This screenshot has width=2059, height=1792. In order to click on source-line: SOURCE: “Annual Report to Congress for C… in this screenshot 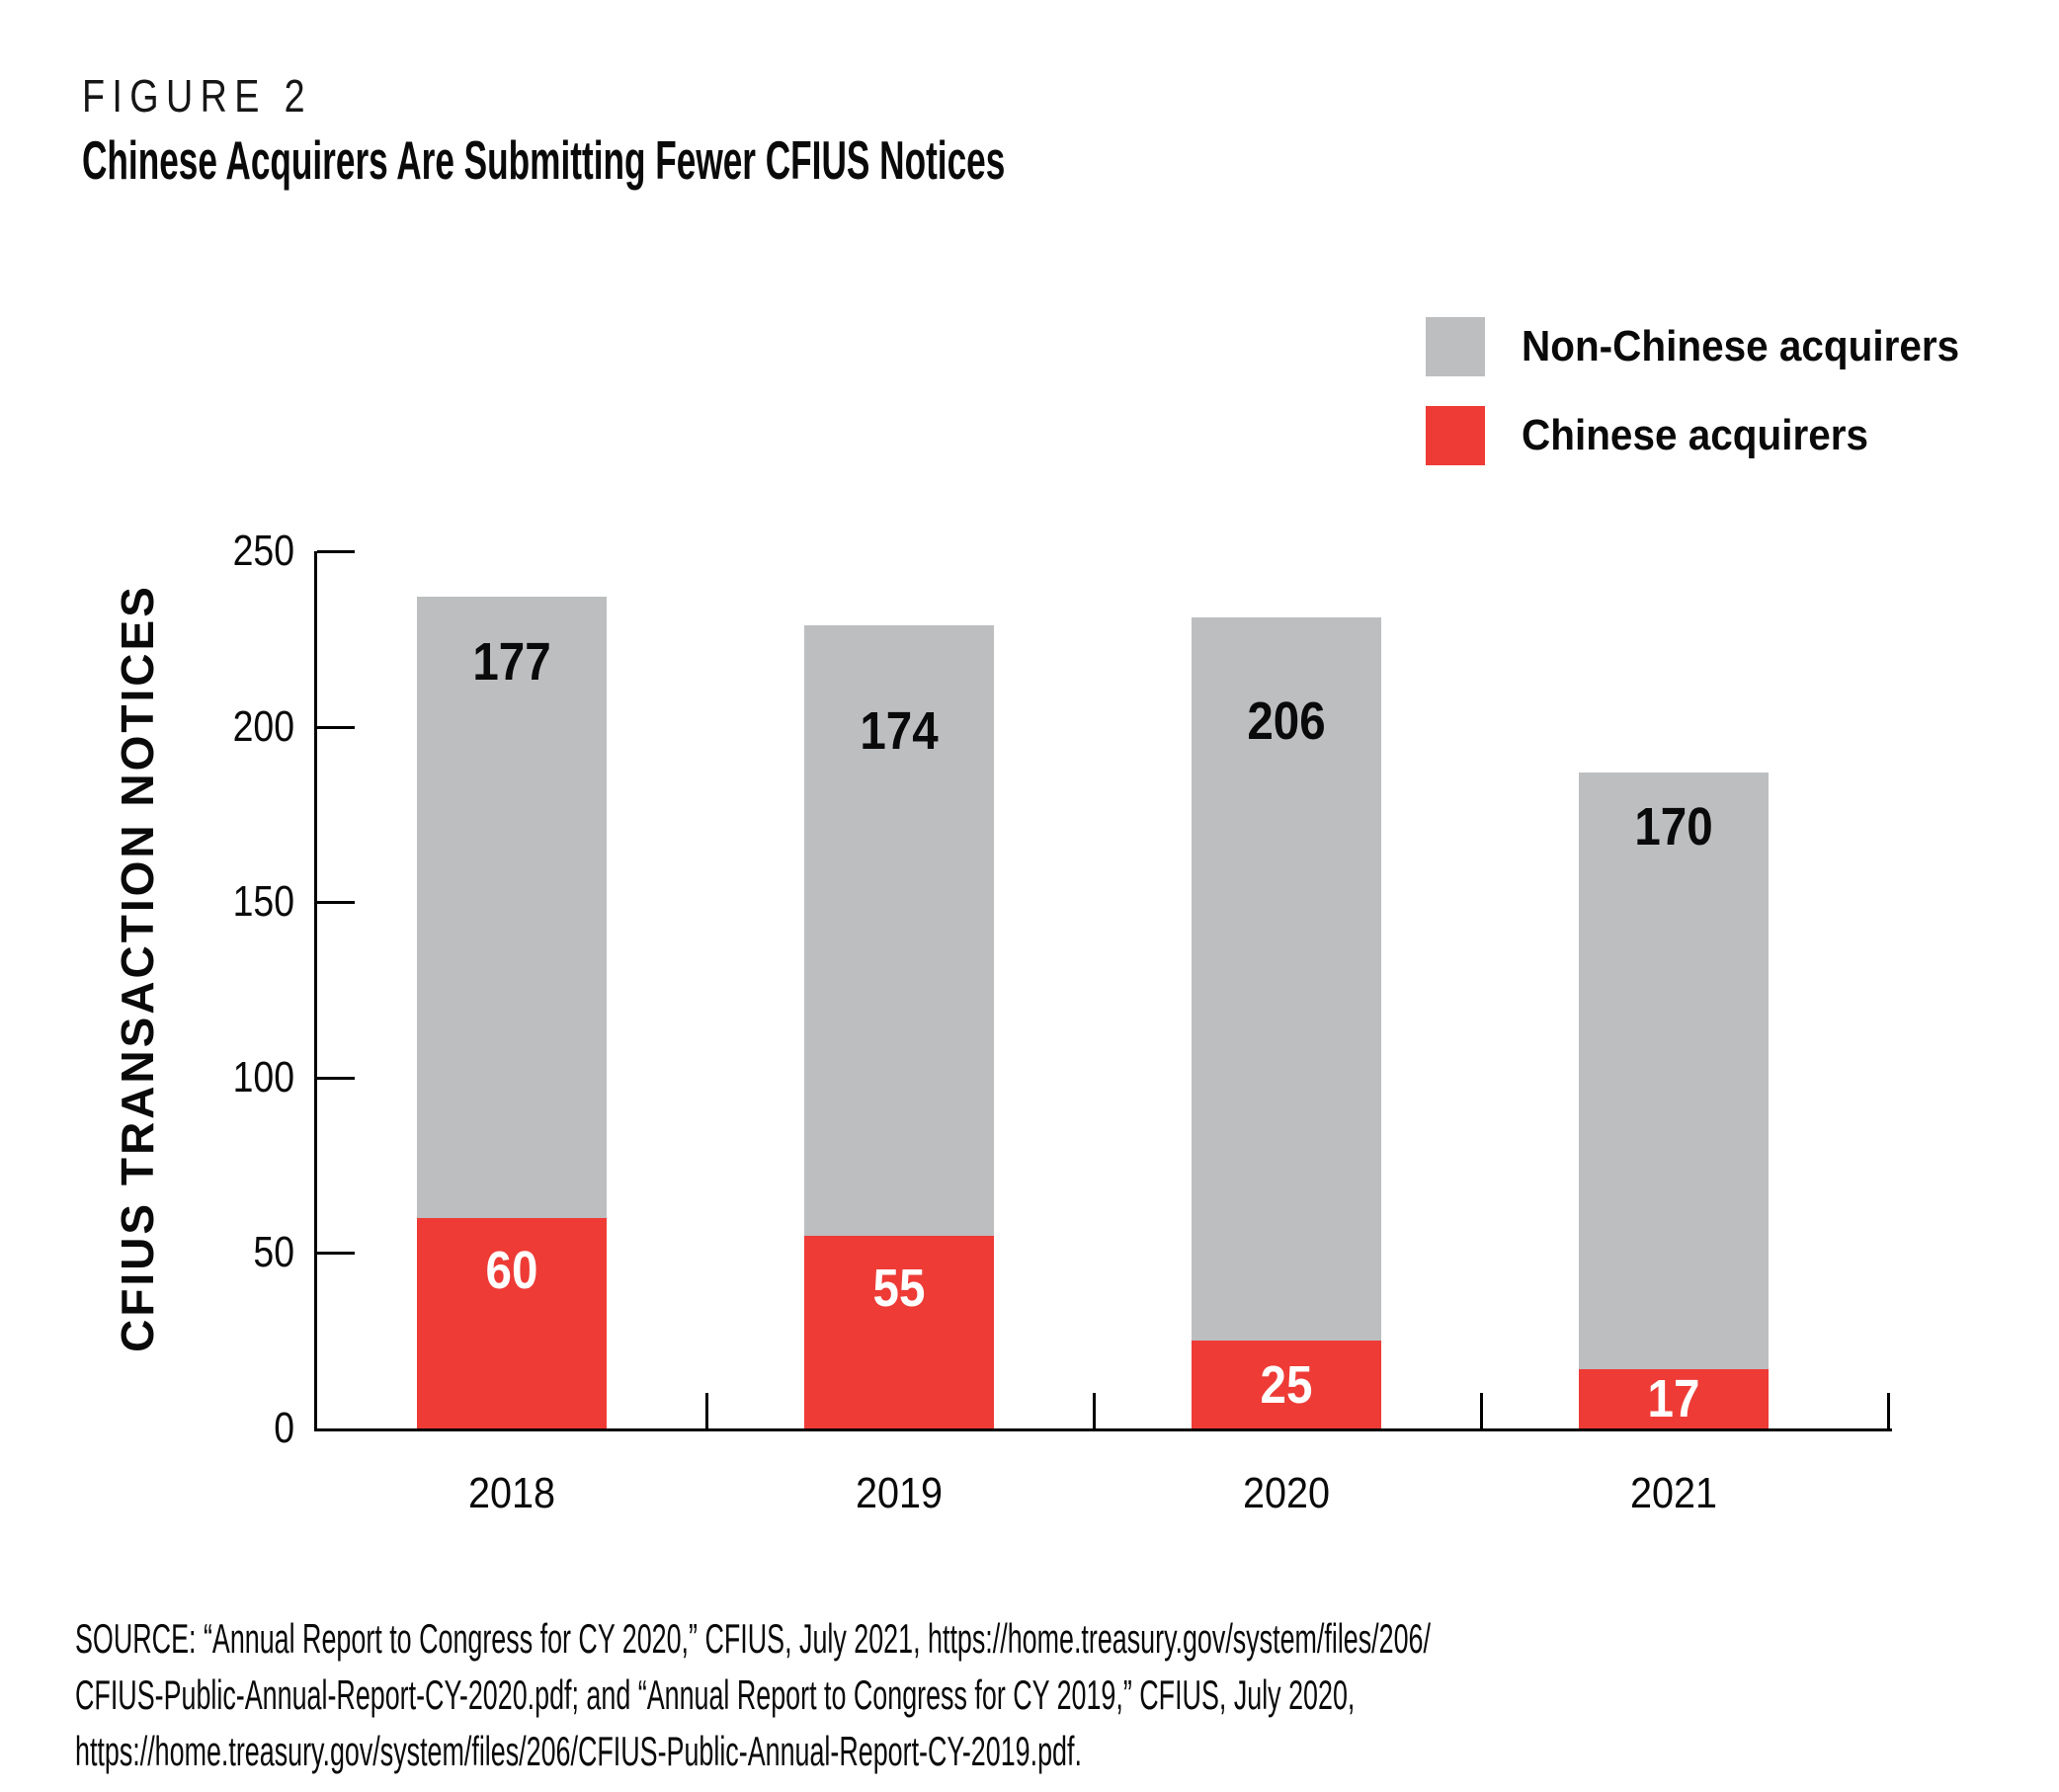, I will do `click(753, 1639)`.